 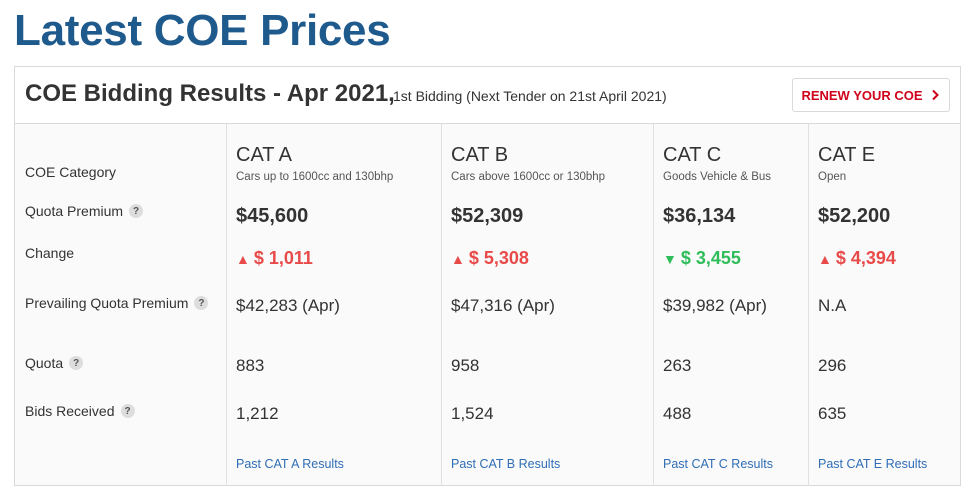 I want to click on label-change: Change, so click(x=49, y=253).